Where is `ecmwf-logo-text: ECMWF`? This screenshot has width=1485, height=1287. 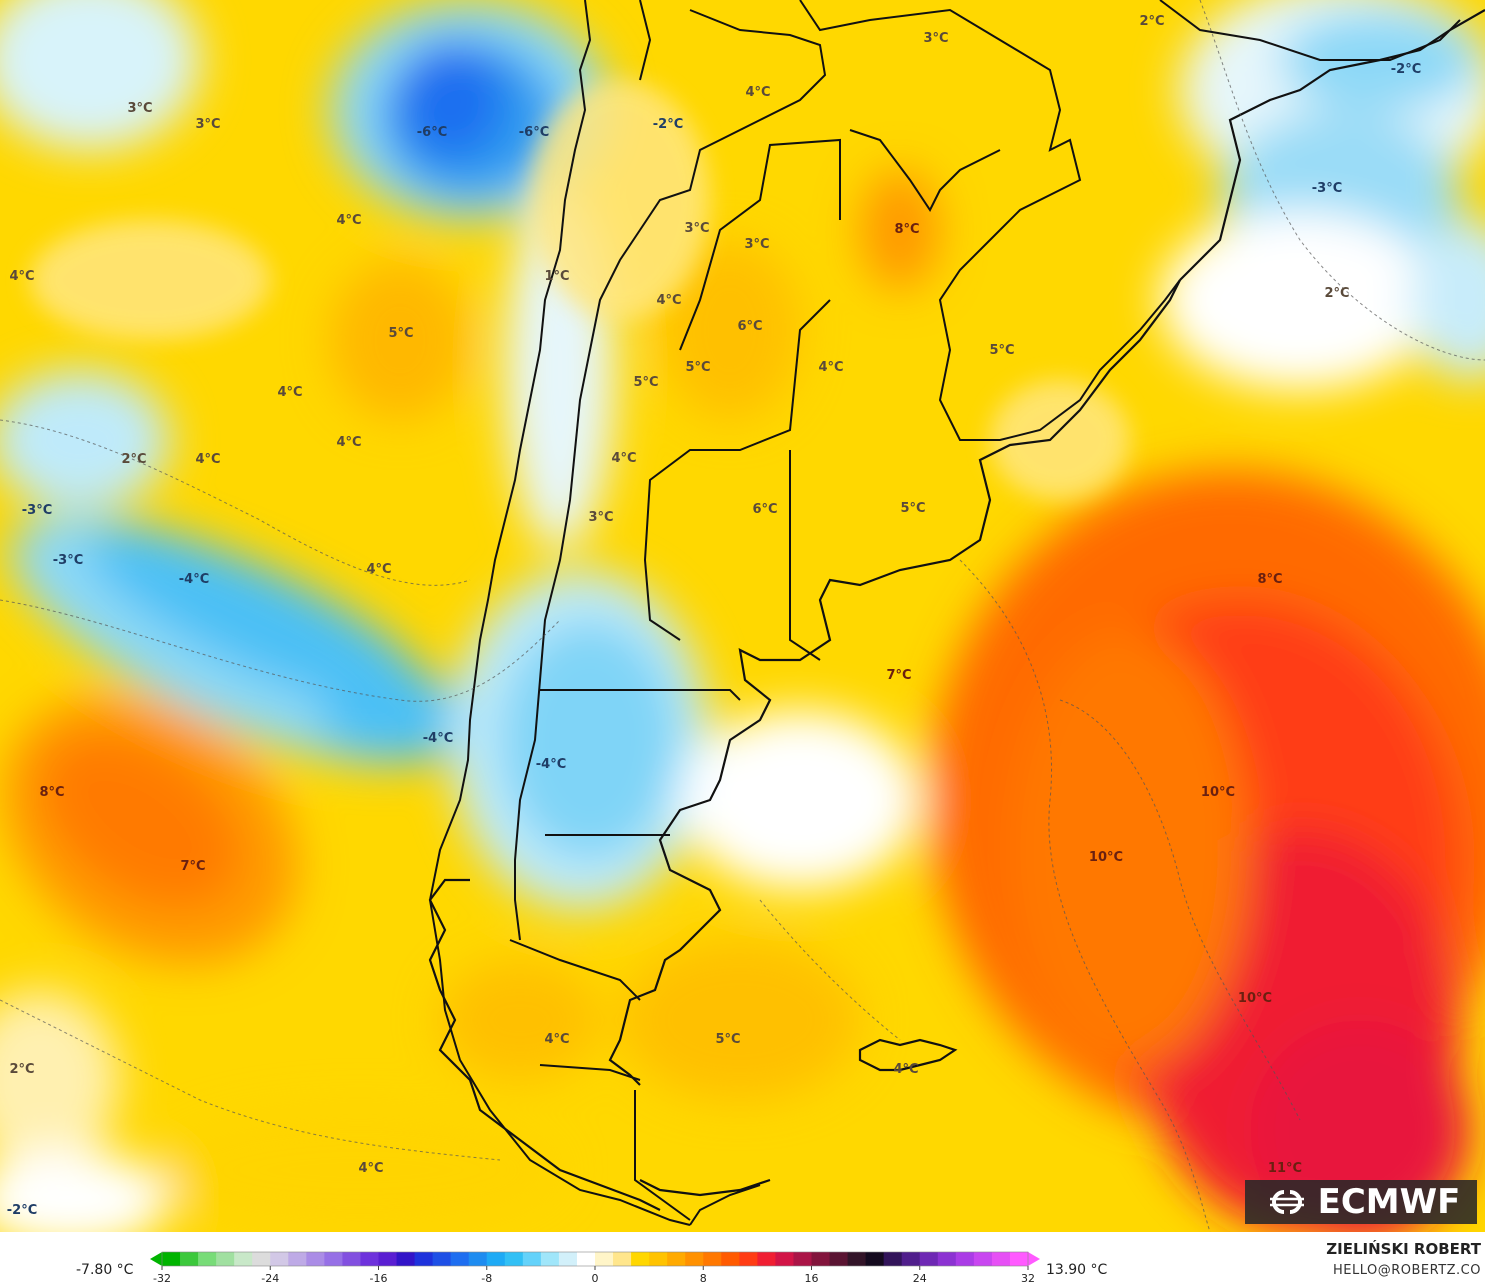
ecmwf-logo-text: ECMWF is located at coordinates (1389, 1202).